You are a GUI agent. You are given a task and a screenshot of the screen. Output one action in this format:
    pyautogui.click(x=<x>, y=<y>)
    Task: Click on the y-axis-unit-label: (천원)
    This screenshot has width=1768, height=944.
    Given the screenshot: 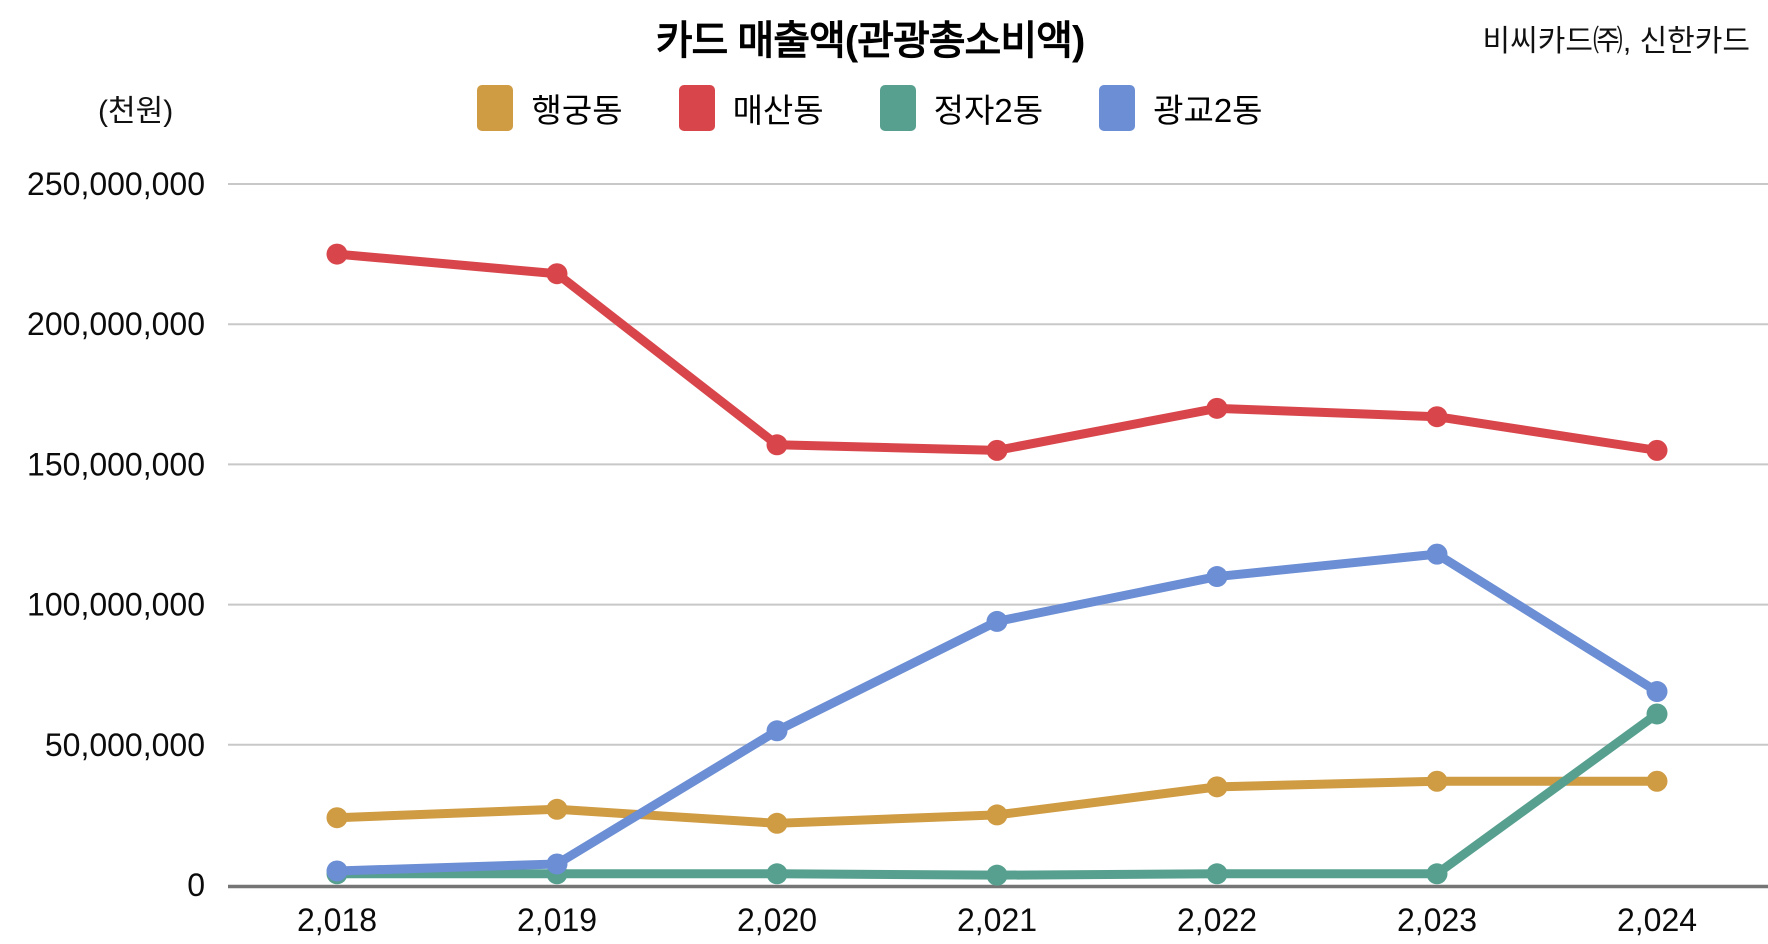 What is the action you would take?
    pyautogui.click(x=136, y=111)
    